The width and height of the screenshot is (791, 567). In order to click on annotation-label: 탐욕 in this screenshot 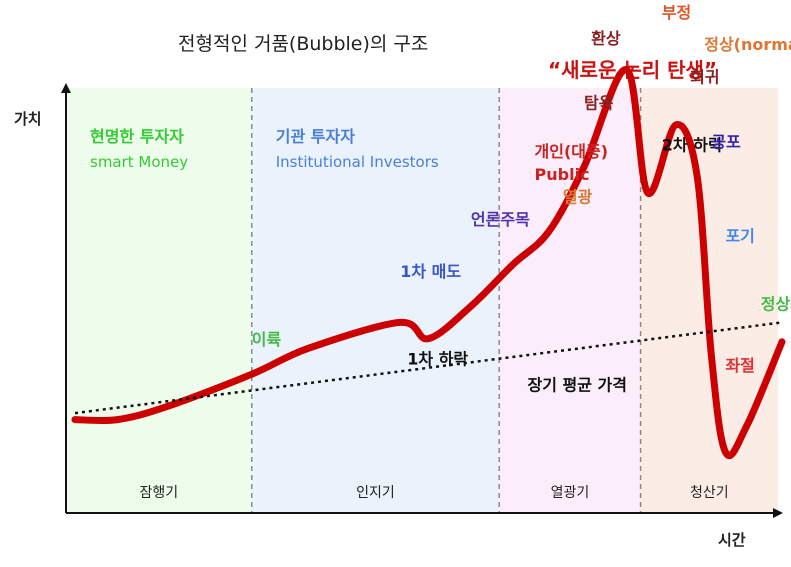, I will do `click(599, 103)`.